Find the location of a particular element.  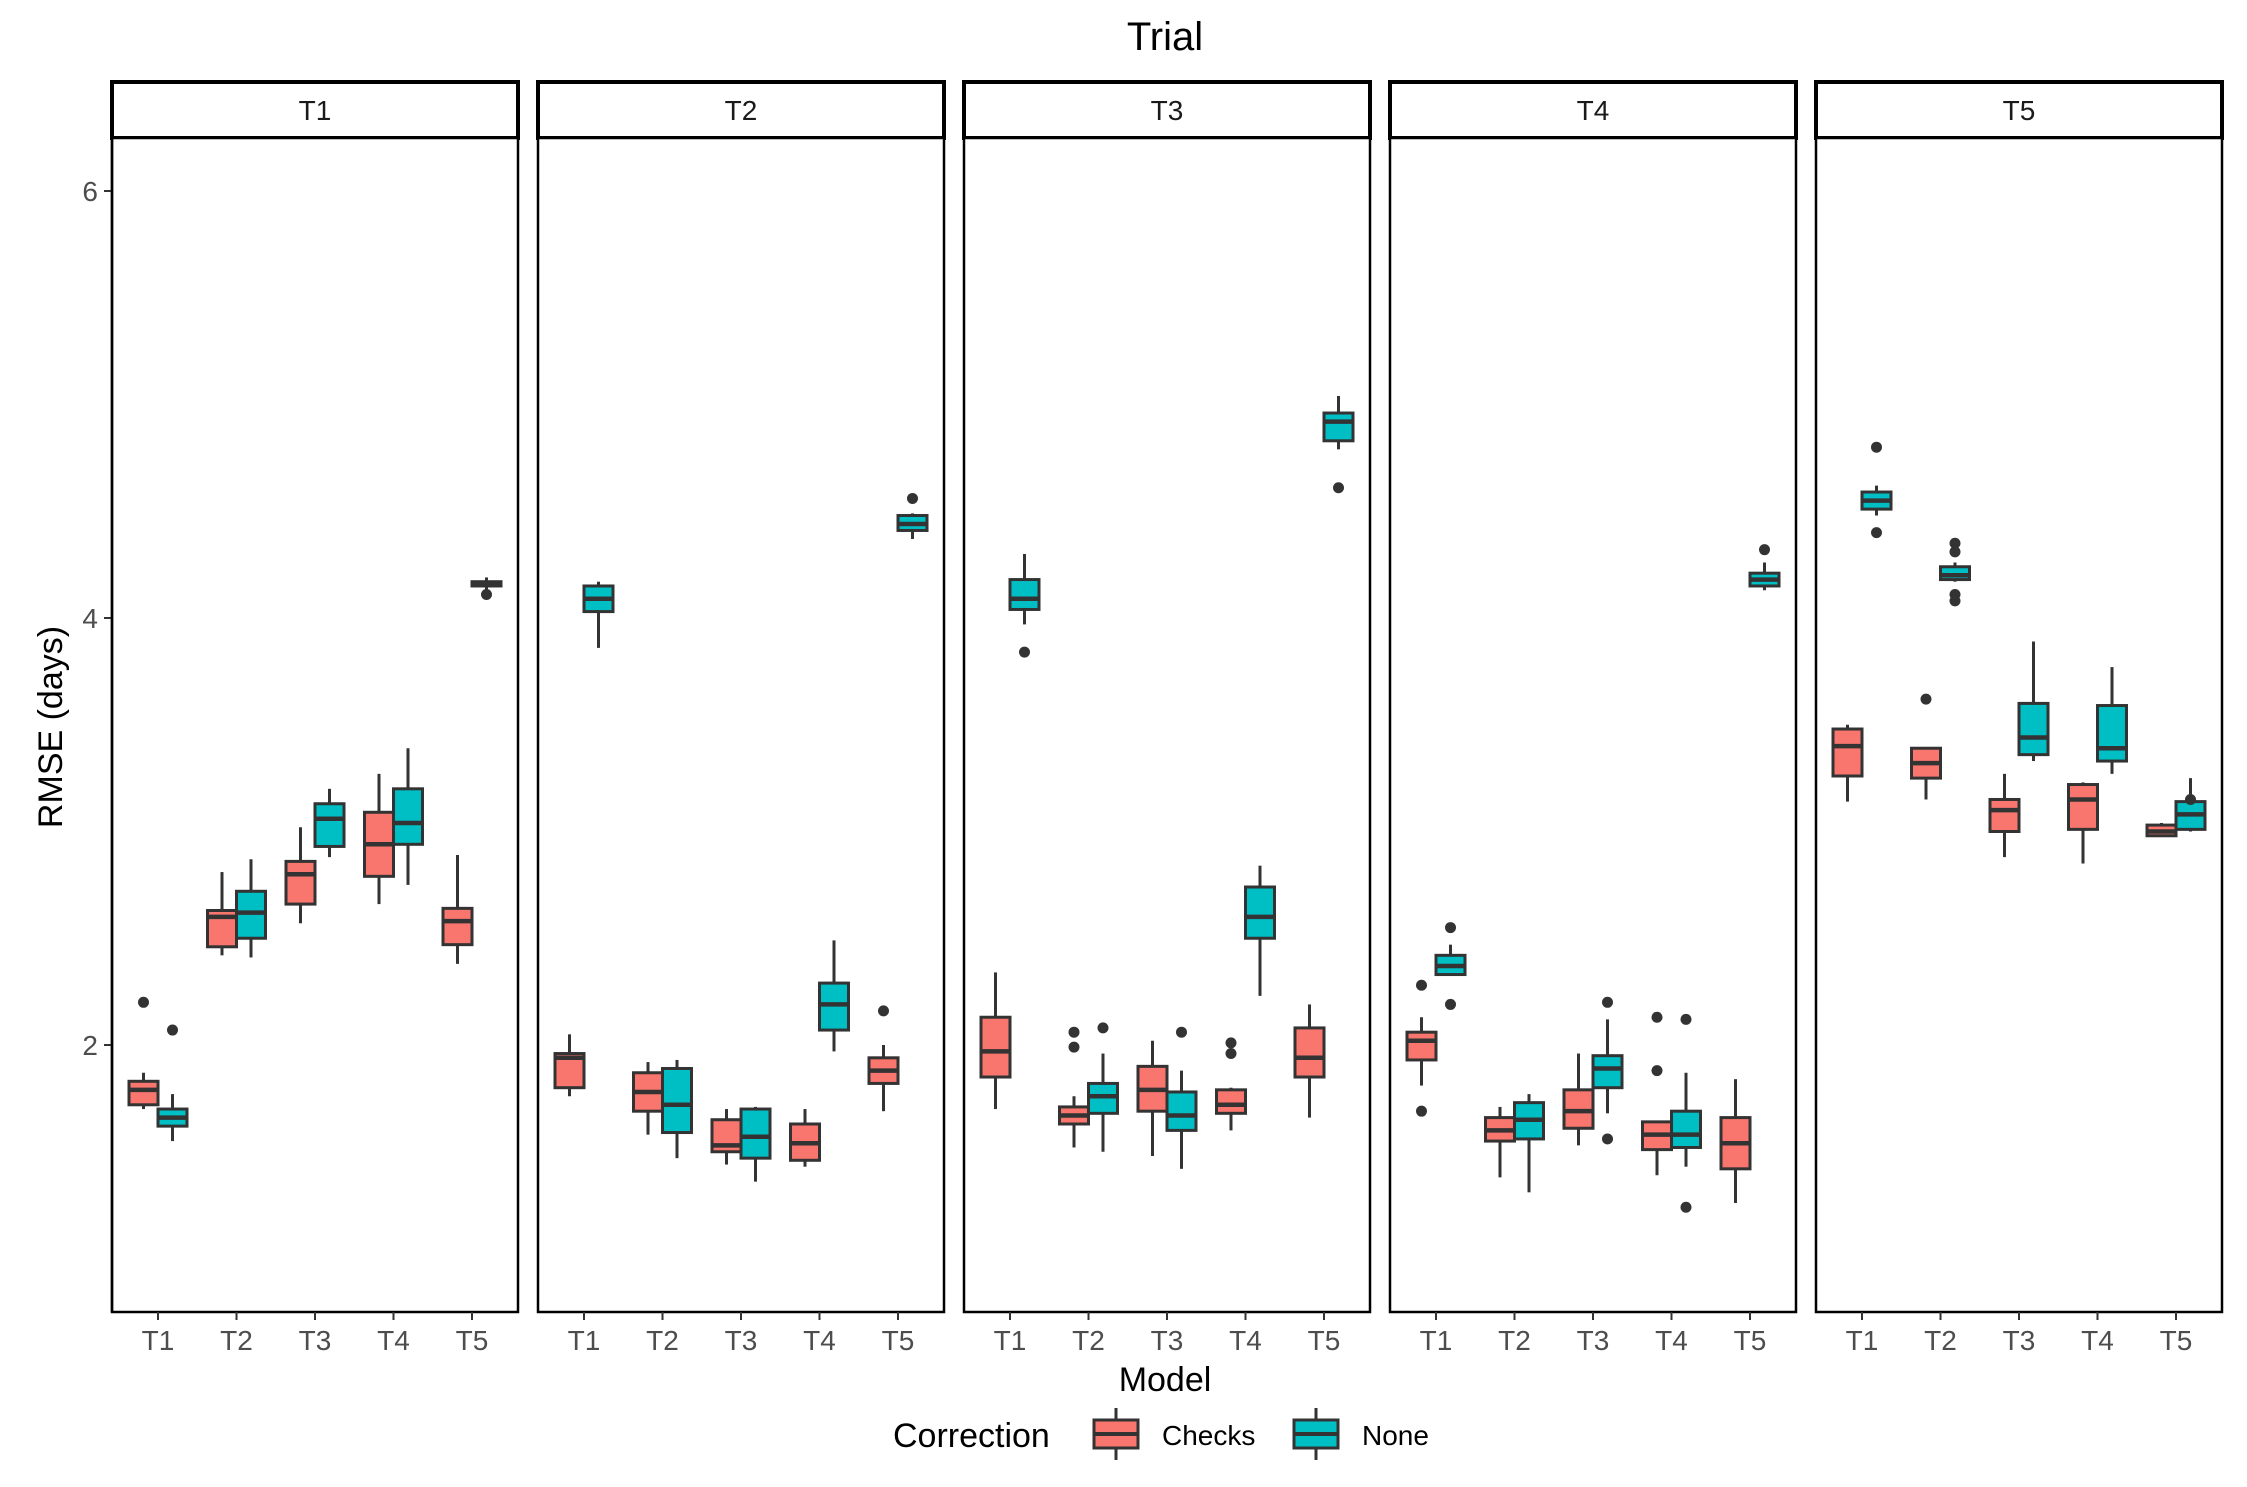

y-tick-label: 4 is located at coordinates (90, 618).